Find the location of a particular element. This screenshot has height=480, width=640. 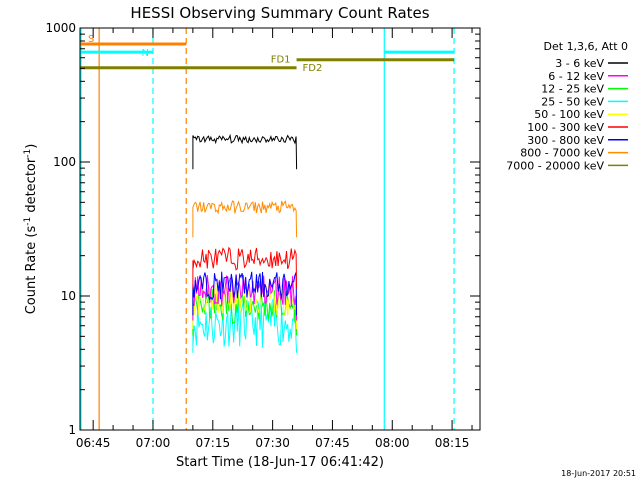

x-tick-label: 07:15 is located at coordinates (213, 443).